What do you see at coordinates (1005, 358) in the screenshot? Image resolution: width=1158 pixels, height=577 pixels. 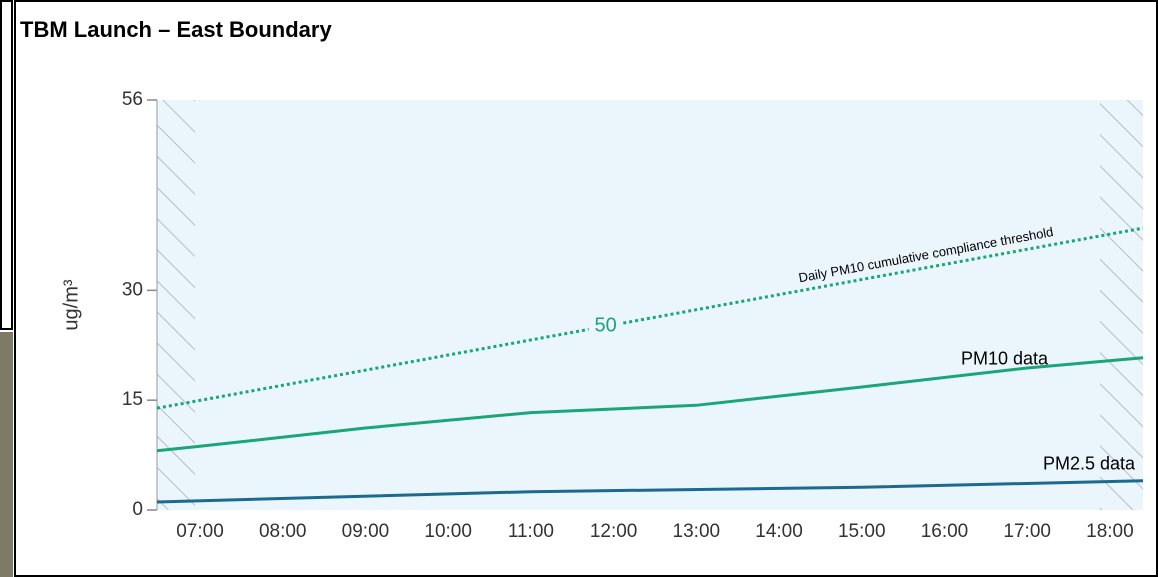 I see `series-label: PM10 data` at bounding box center [1005, 358].